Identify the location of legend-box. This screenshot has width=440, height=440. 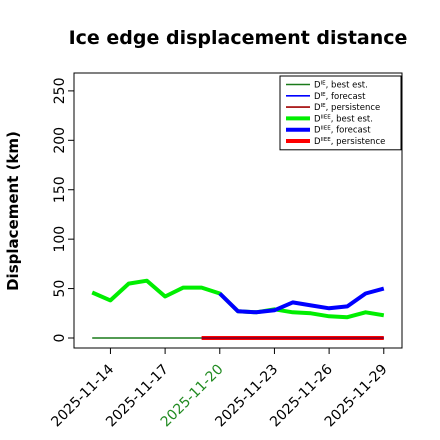
(340, 113).